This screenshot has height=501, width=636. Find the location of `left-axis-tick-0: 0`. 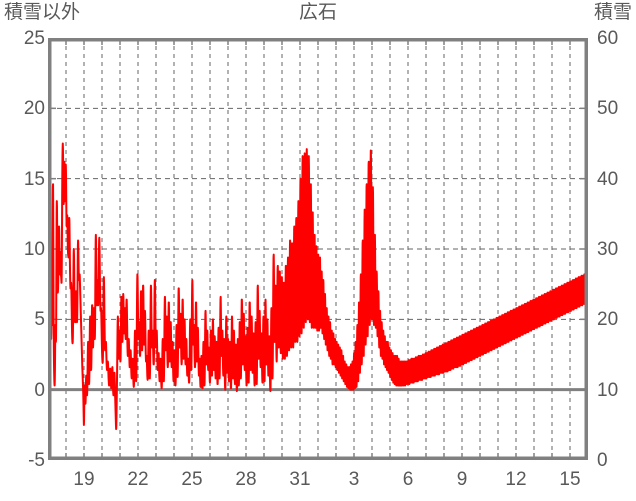

left-axis-tick-0: 0 is located at coordinates (39, 390).